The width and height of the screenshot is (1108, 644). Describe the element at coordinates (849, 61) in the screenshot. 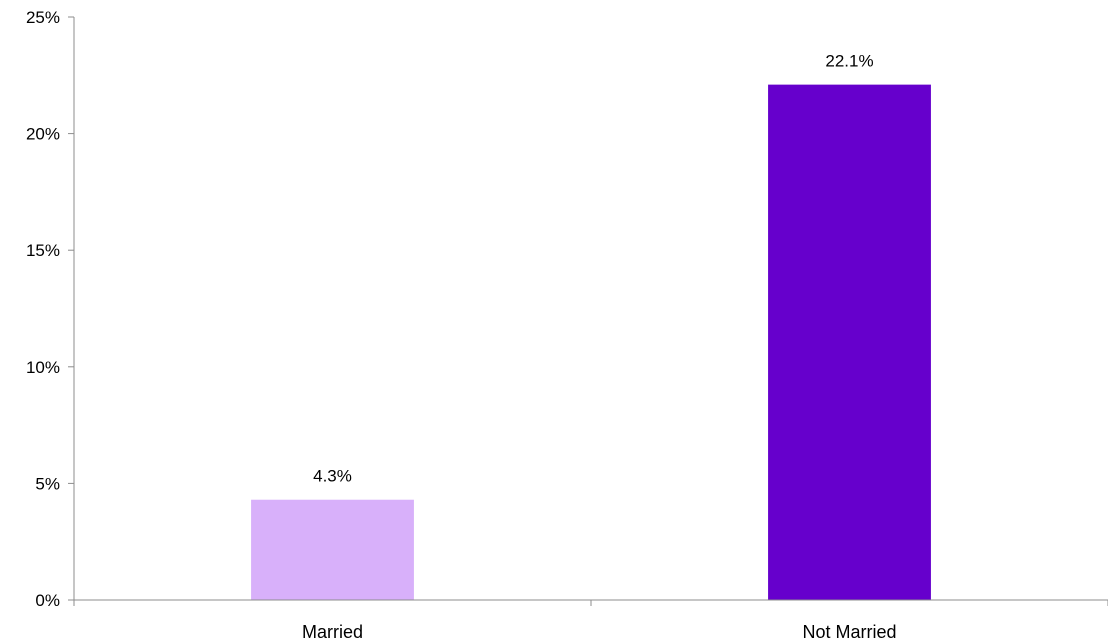

I see `data-label: 22.1%` at that location.